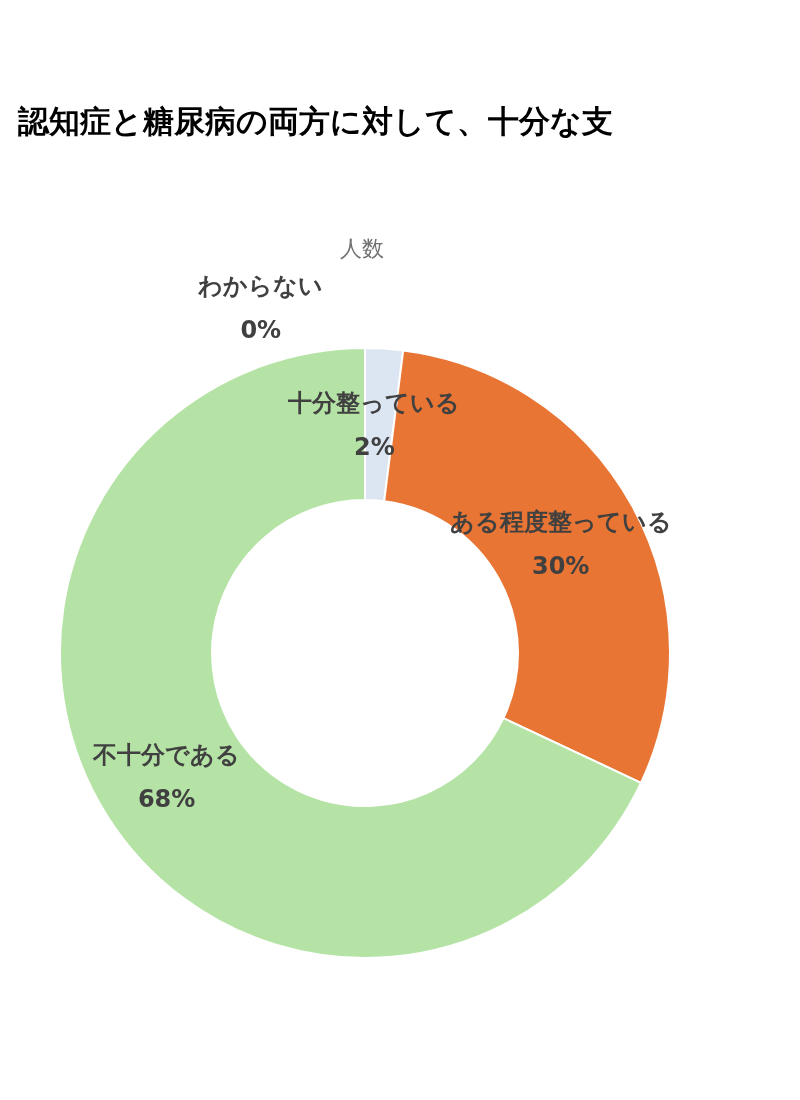  Describe the element at coordinates (560, 565) in the screenshot. I see `data-label: 30%` at that location.